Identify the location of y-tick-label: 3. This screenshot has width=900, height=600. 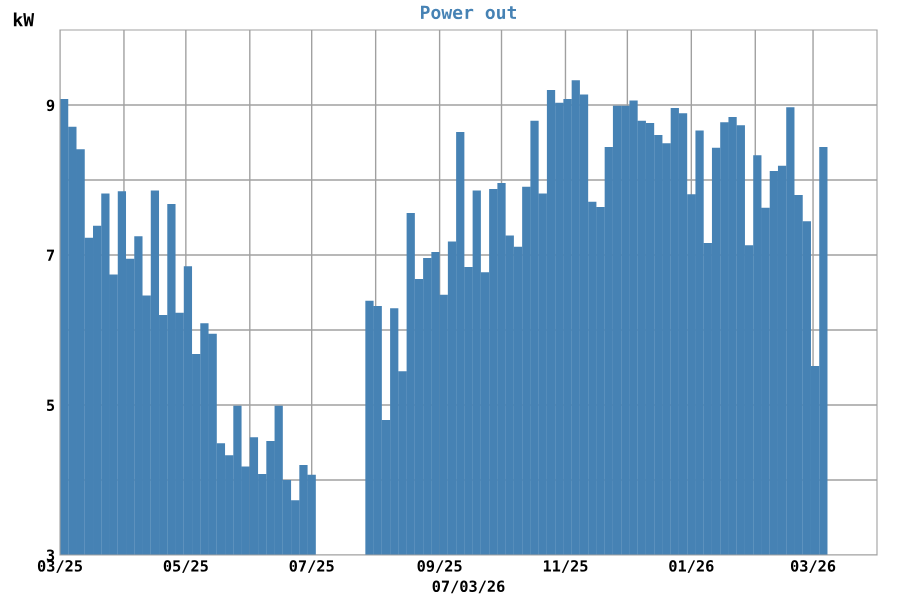
(50, 555).